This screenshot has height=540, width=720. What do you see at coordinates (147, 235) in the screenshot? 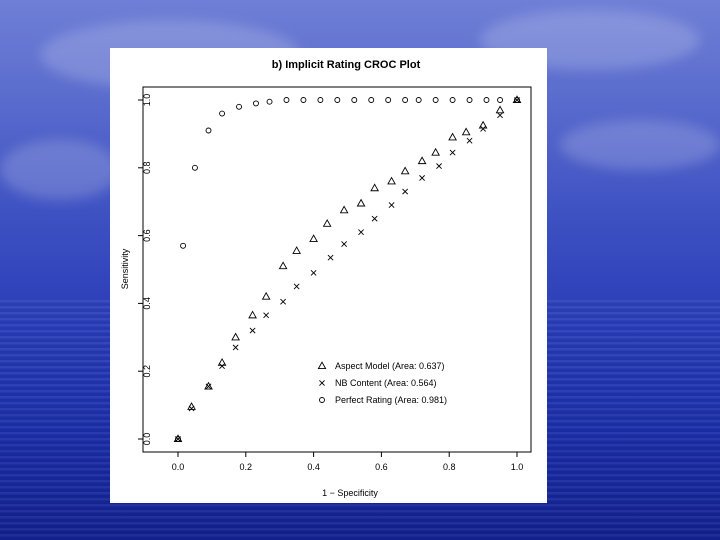
I see `y-tick-label: 0.6` at bounding box center [147, 235].